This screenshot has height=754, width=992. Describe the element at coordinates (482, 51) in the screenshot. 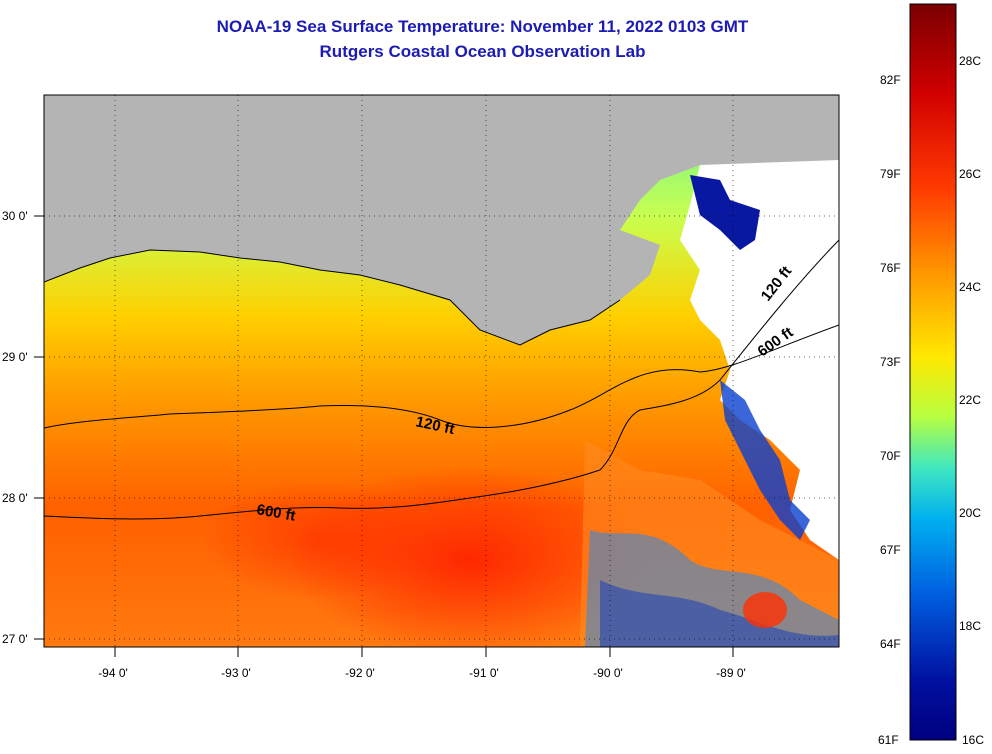

I see `map-subtitle: Rutgers Coastal Ocean Observation Lab` at that location.